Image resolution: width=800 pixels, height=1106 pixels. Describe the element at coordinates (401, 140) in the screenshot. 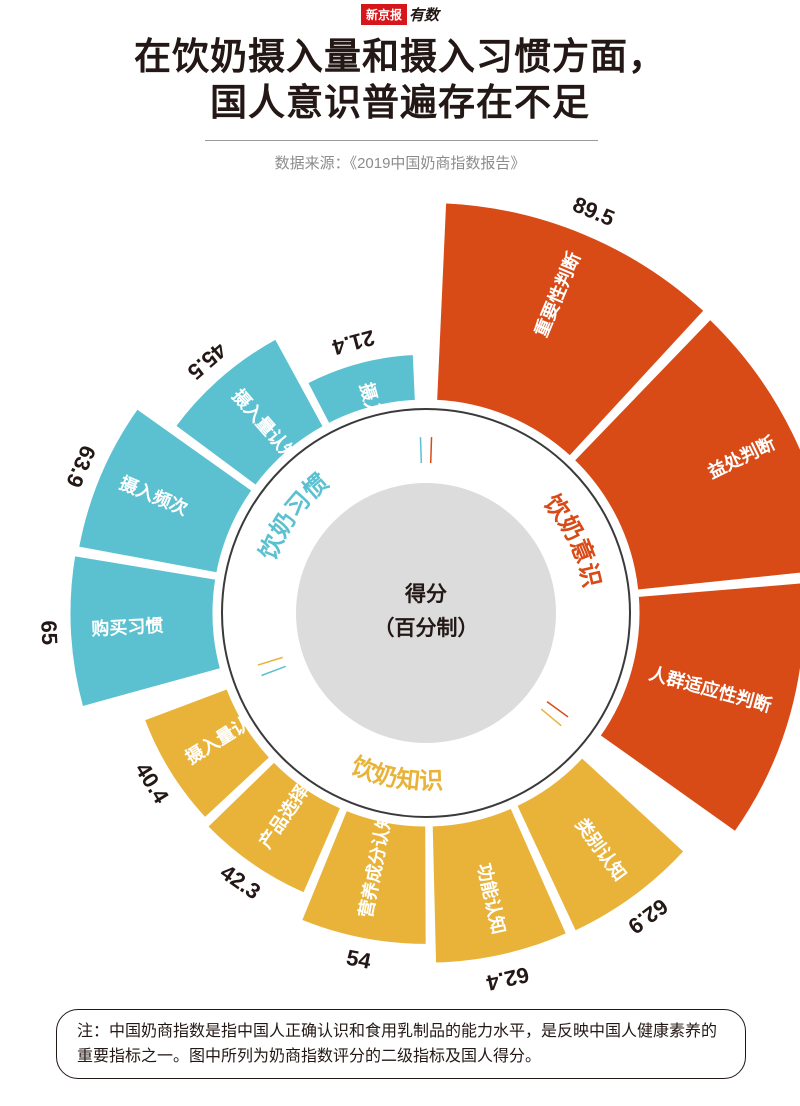

I see `title-divider` at that location.